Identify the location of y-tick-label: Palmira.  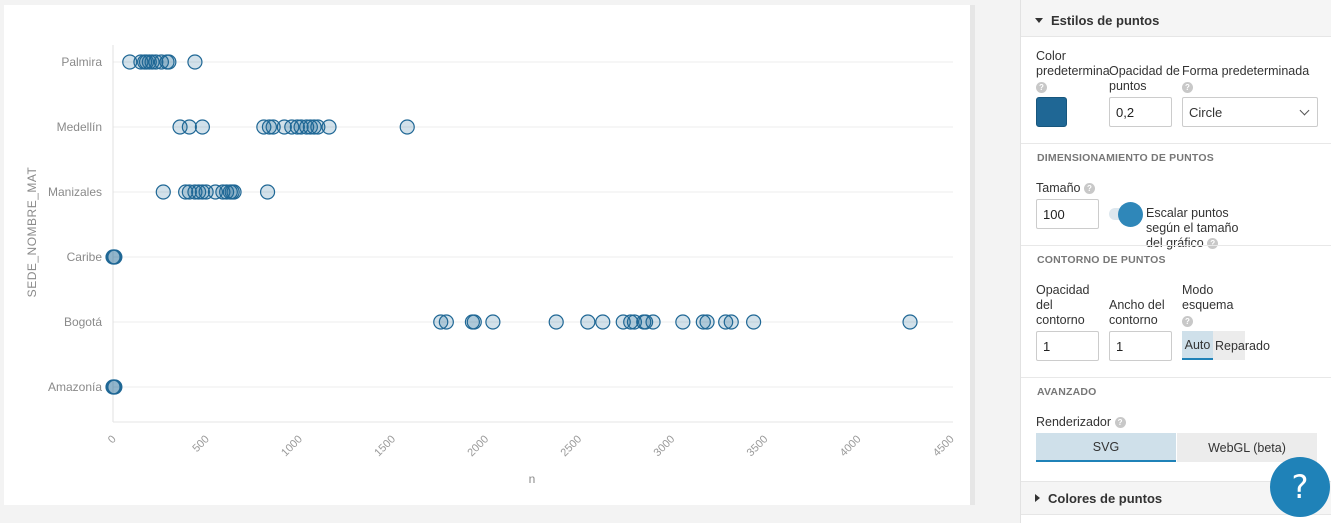
(81, 62).